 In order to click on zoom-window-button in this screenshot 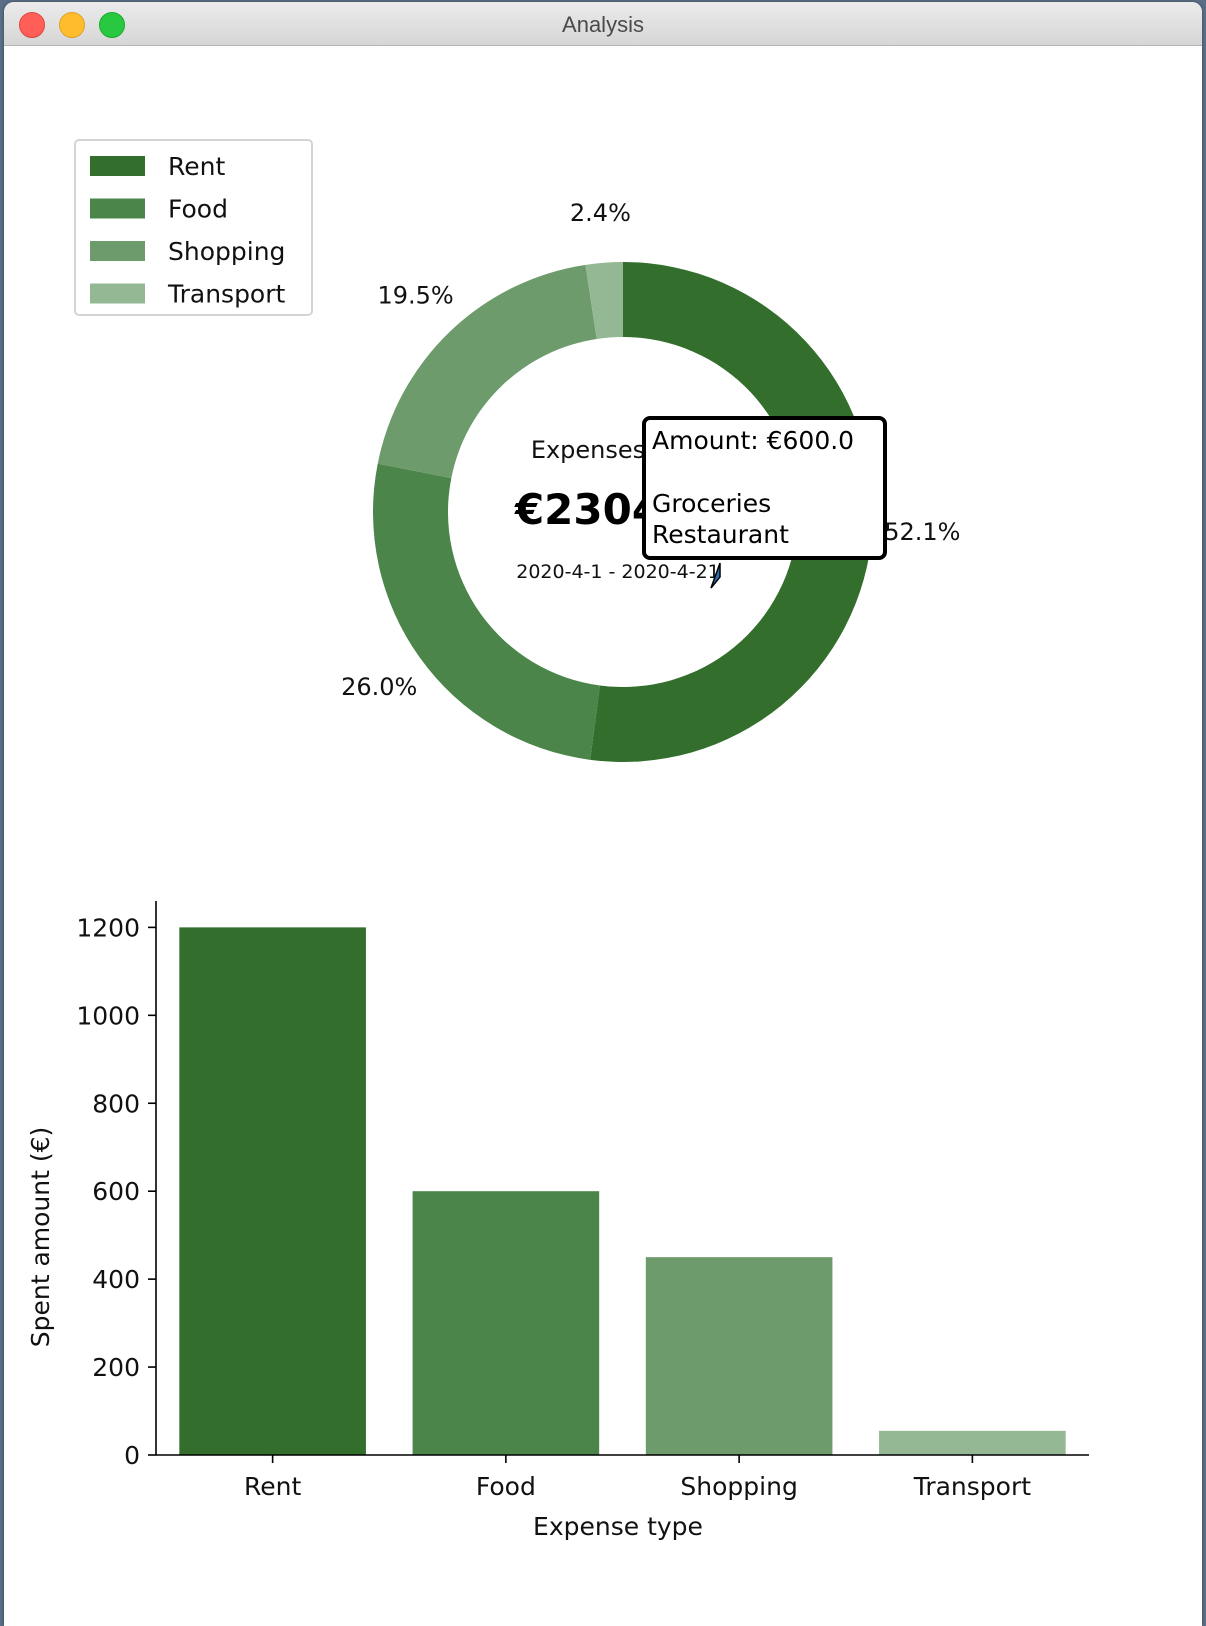, I will do `click(112, 25)`.